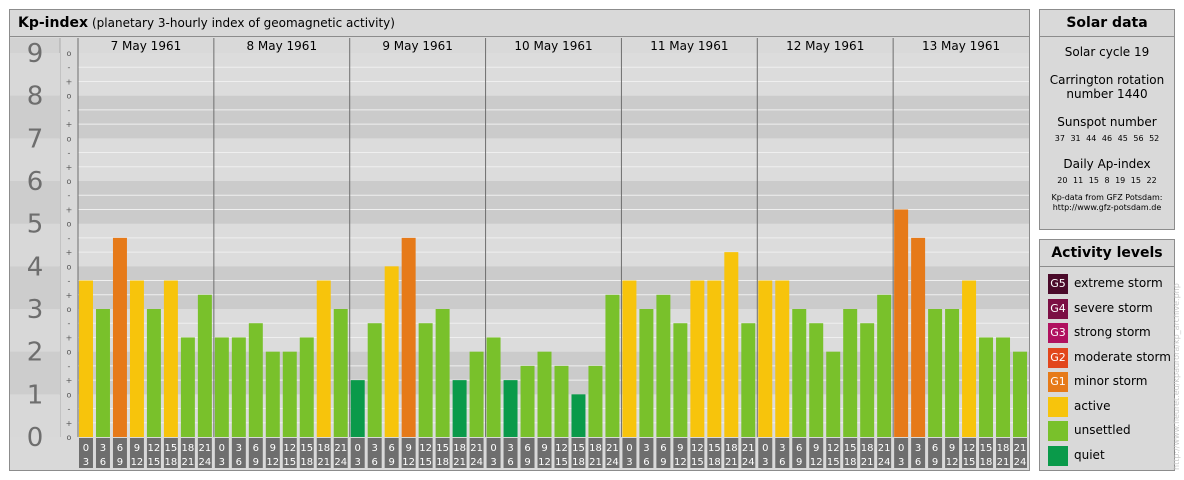 This screenshot has height=480, width=1184. Describe the element at coordinates (1058, 431) in the screenshot. I see `legend-swatch` at that location.